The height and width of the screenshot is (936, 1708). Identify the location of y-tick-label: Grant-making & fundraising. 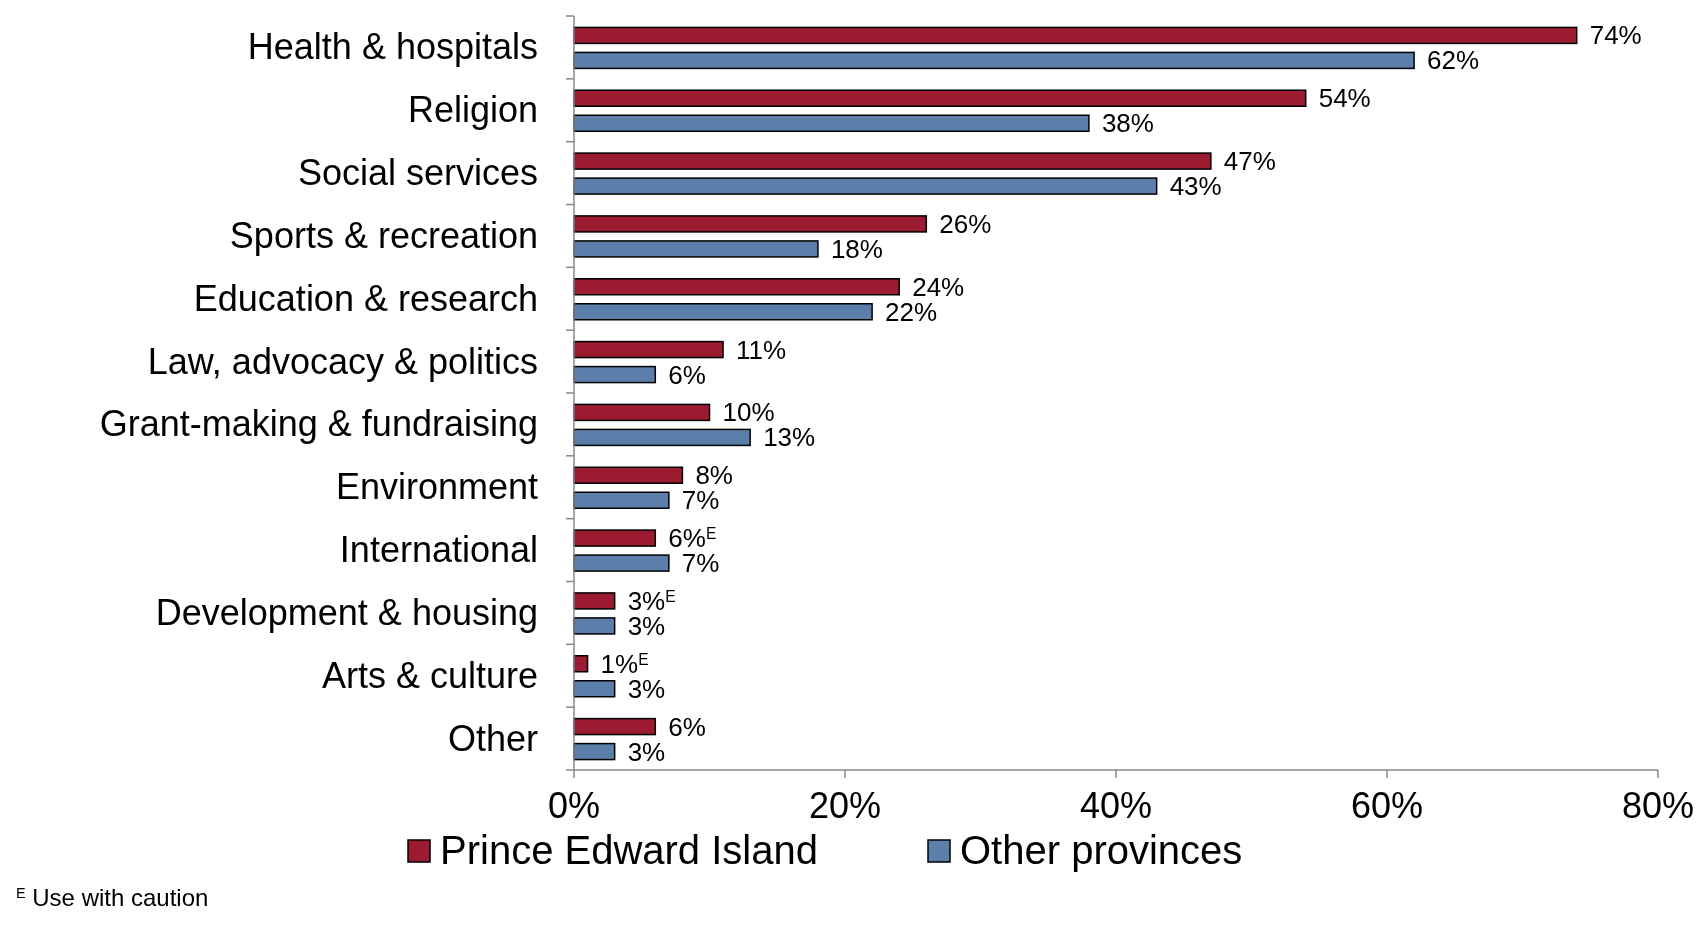
(318, 424).